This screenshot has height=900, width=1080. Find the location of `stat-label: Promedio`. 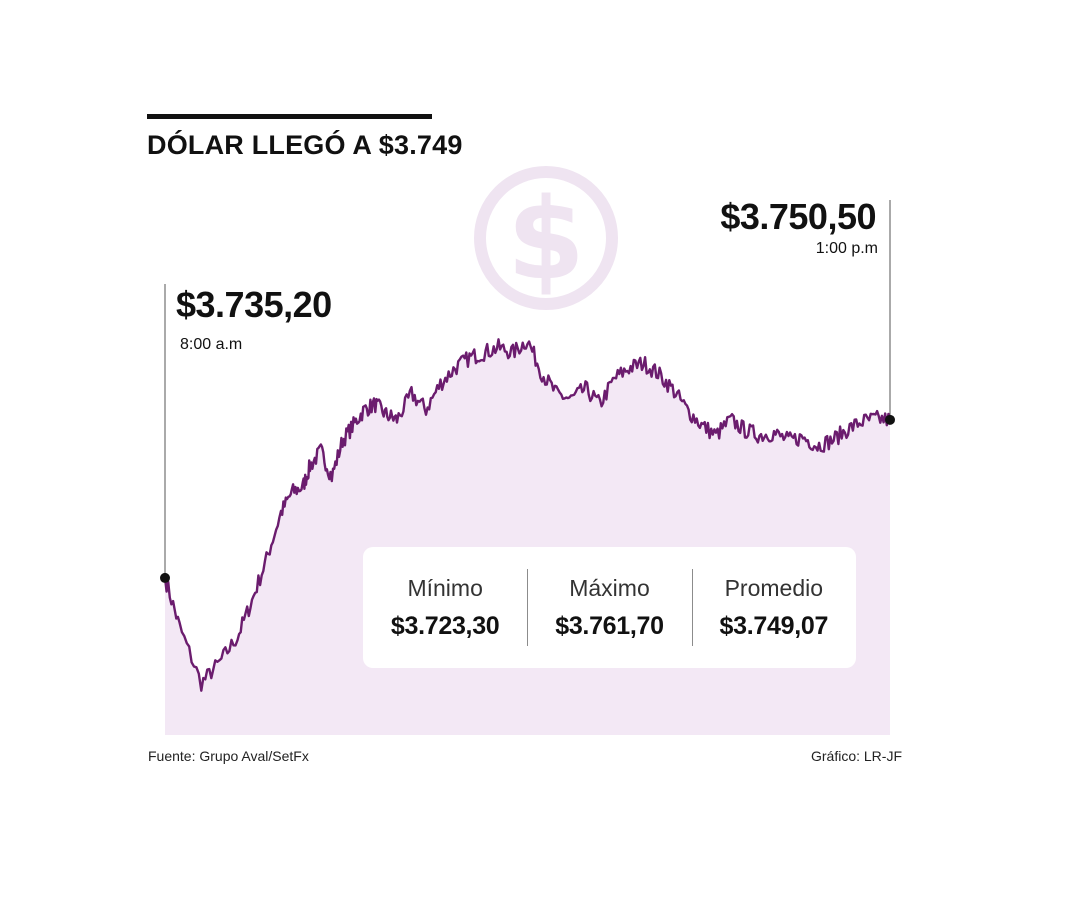

stat-label: Promedio is located at coordinates (774, 587).